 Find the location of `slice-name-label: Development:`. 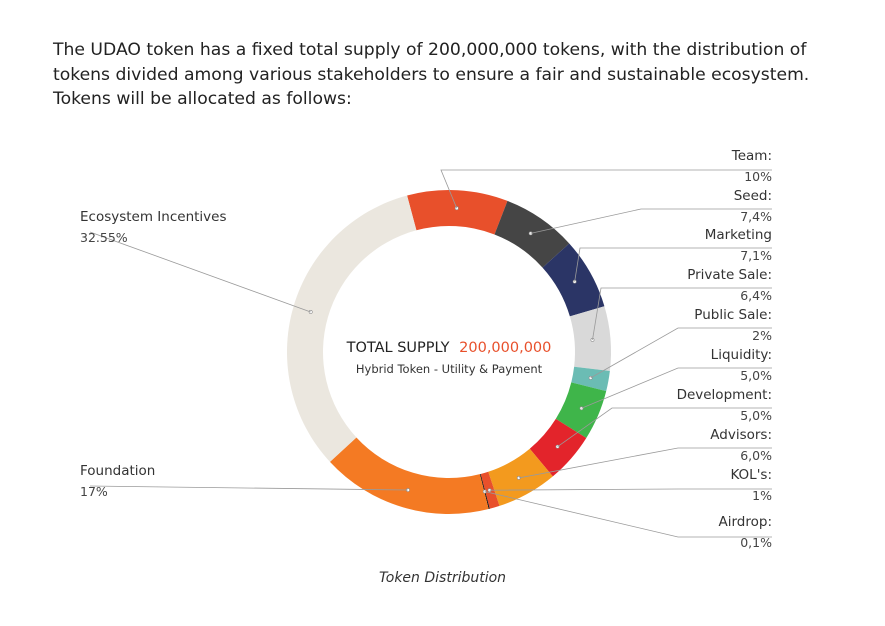

slice-name-label: Development: is located at coordinates (724, 395).